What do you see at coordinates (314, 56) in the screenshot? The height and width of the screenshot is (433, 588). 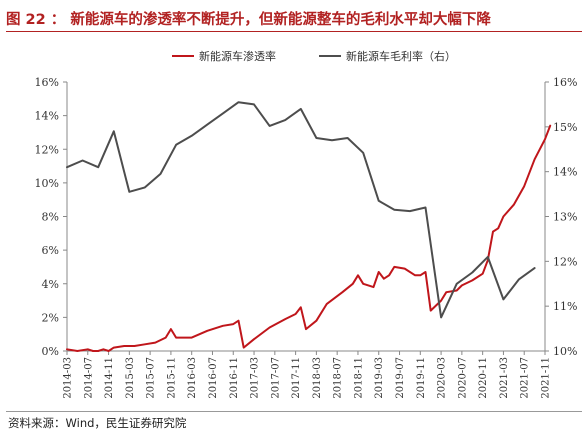 I see `legend: 新能源车渗透率 新能源车毛利率（右）` at bounding box center [314, 56].